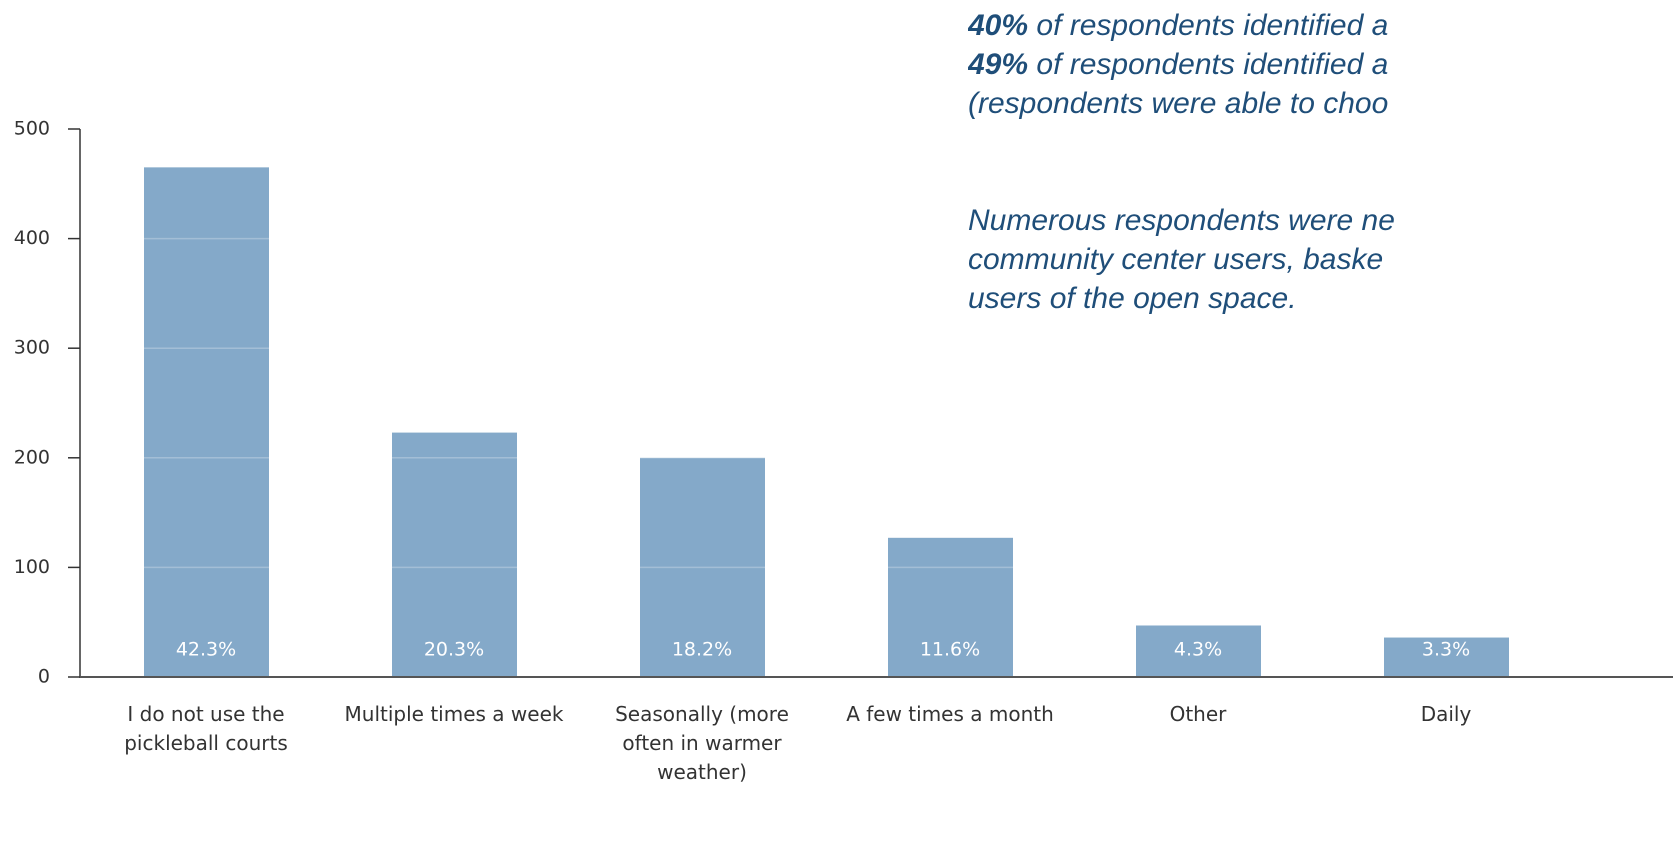  Describe the element at coordinates (1132, 298) in the screenshot. I see `note-line: users of the open space.` at that location.